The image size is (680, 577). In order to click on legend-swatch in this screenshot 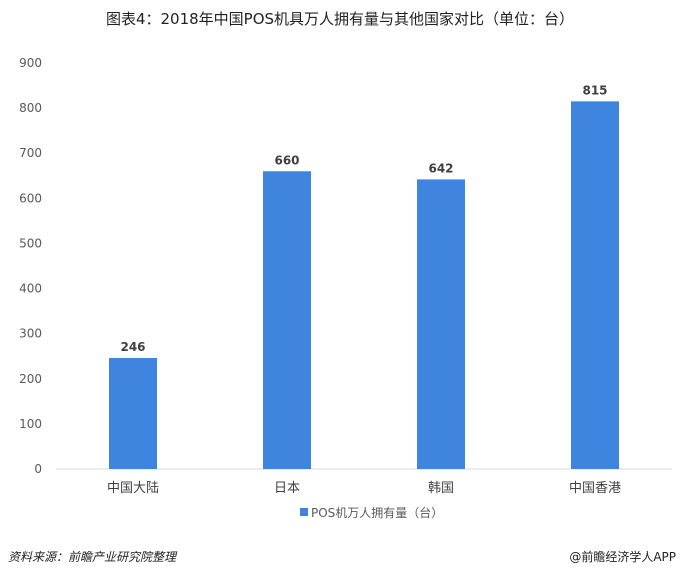, I will do `click(304, 512)`.